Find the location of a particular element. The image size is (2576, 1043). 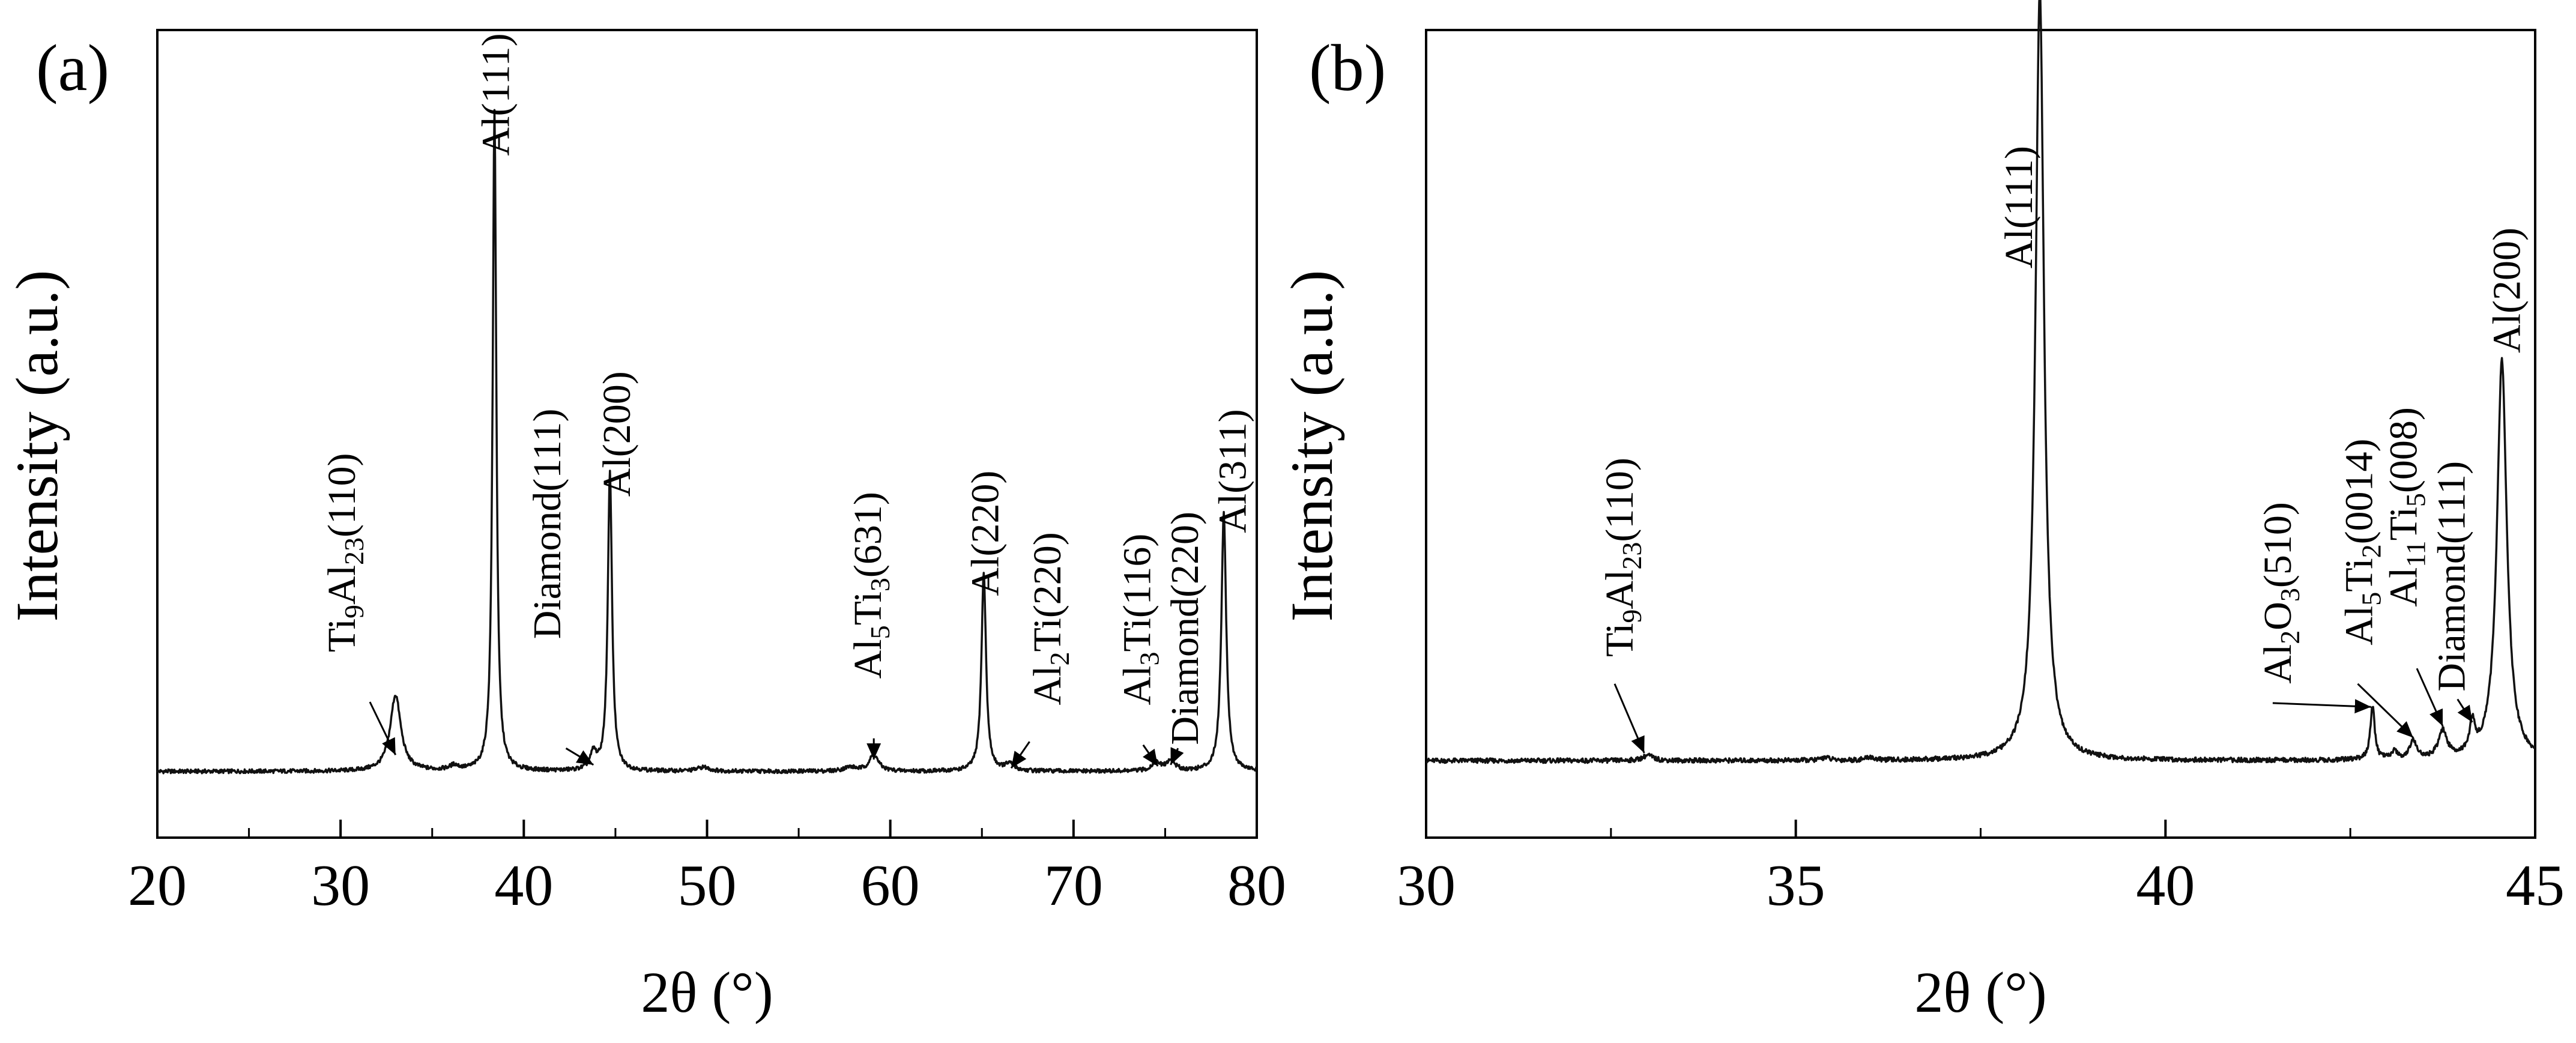

peak-annotation: Al5Ti3(631) is located at coordinates (870, 585).